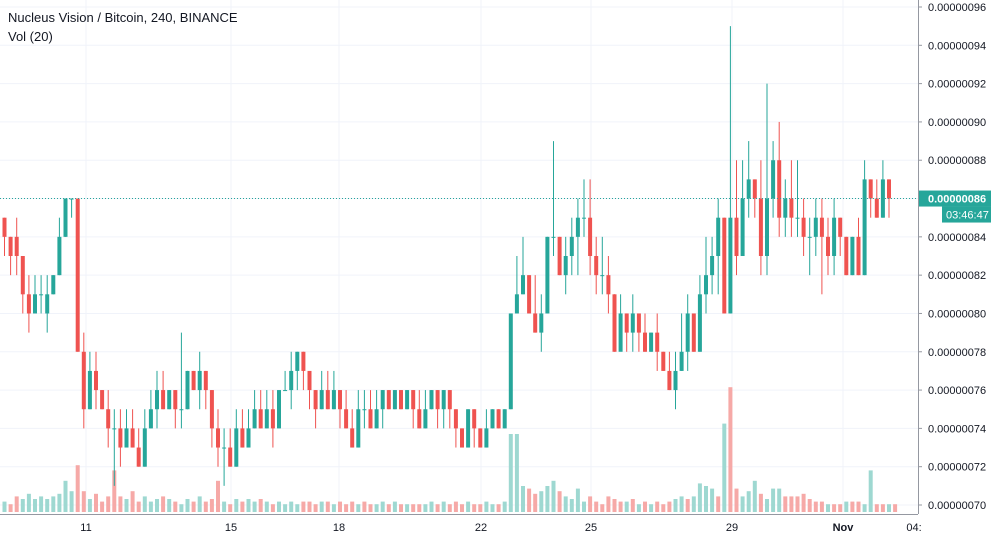 This screenshot has width=992, height=537. I want to click on time-tick-label: 04:, so click(913, 528).